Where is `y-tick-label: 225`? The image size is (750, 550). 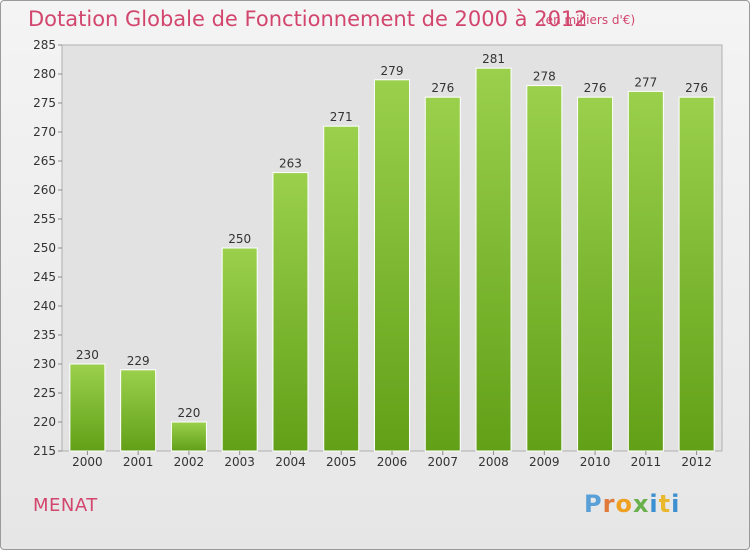
y-tick-label: 225 is located at coordinates (44, 393).